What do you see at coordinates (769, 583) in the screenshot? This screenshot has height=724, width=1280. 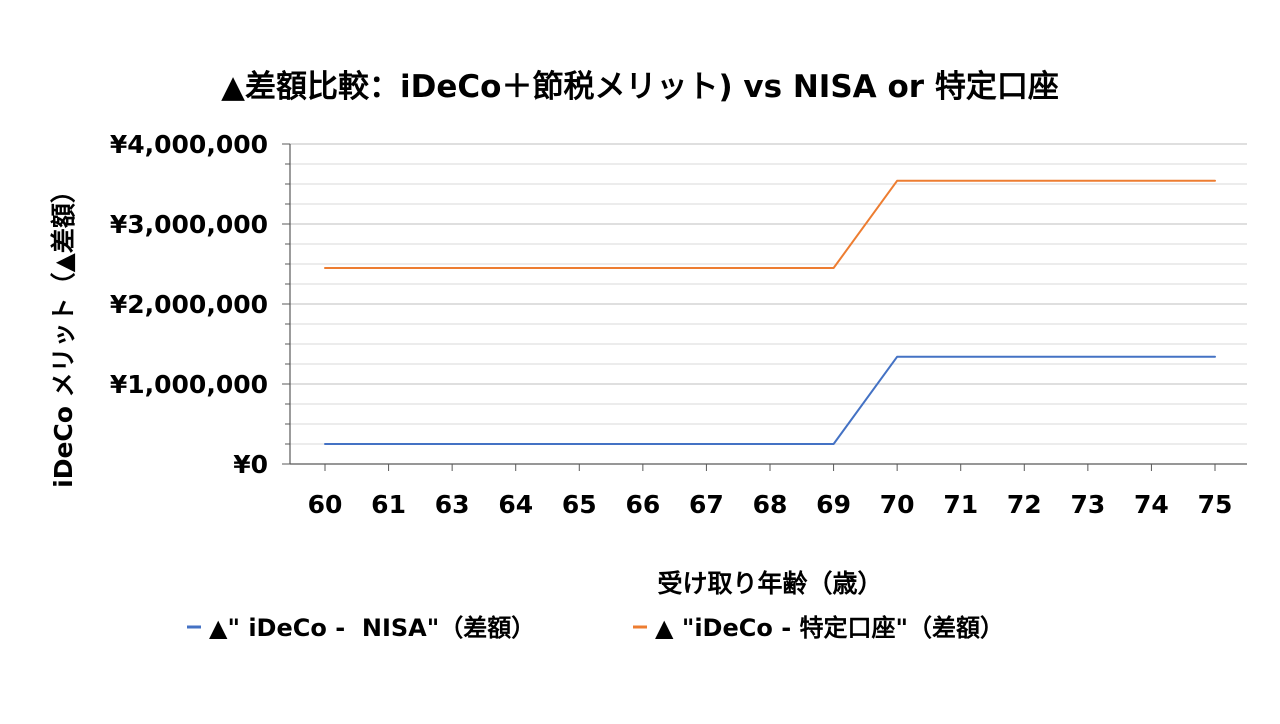 I see `x-axis-title: 受け取り年齢（歳）` at bounding box center [769, 583].